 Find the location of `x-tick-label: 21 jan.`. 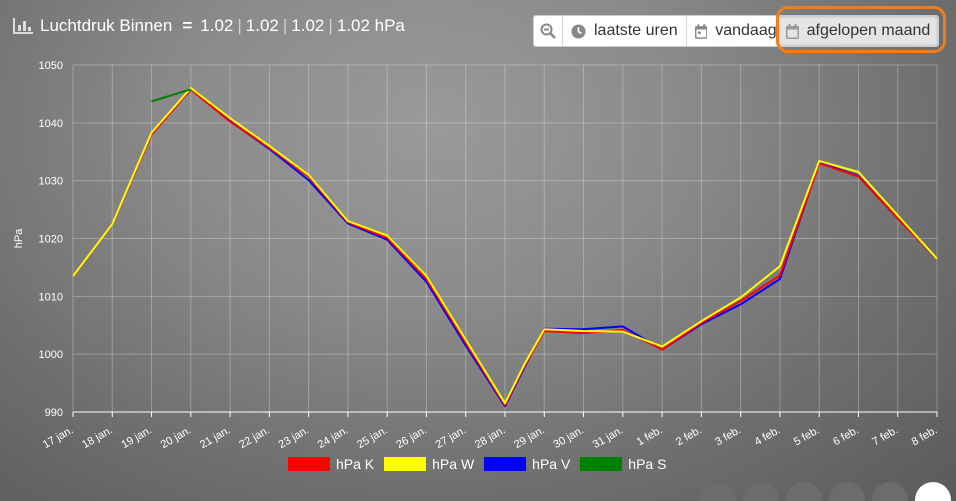

x-tick-label: 21 jan. is located at coordinates (215, 437).